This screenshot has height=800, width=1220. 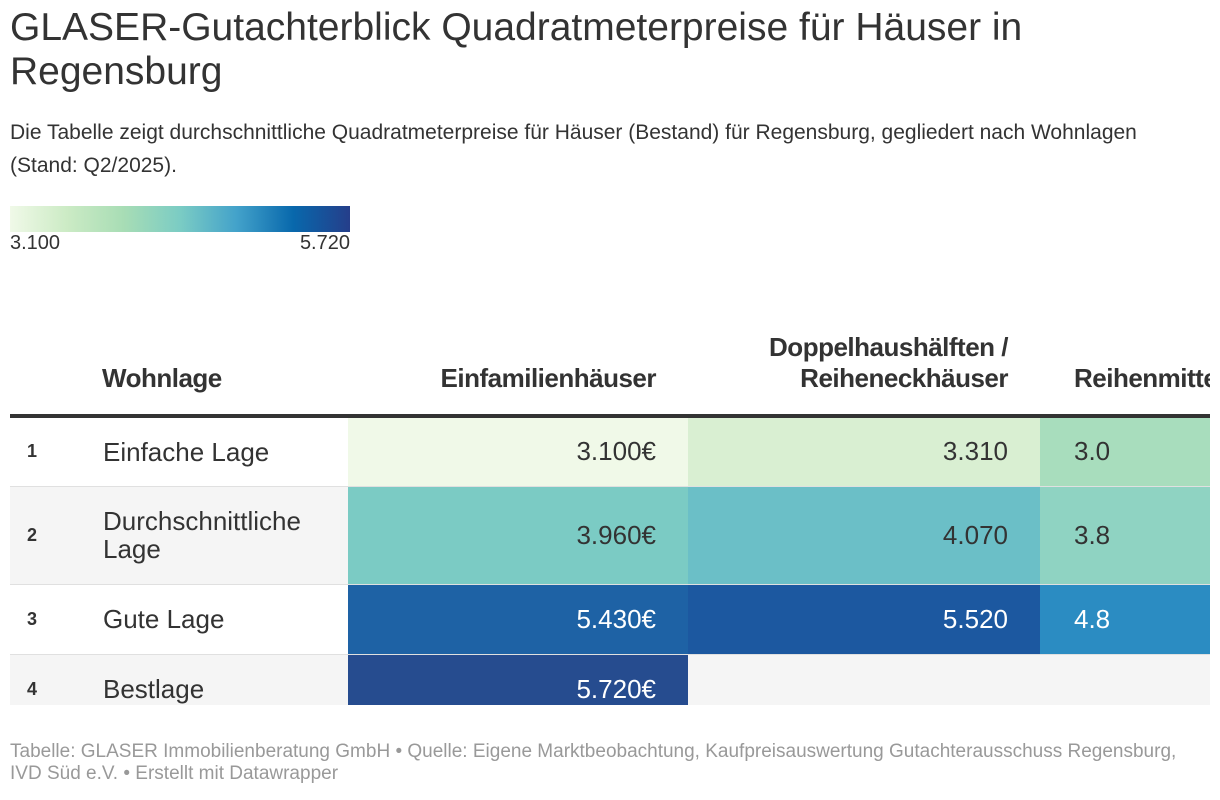 What do you see at coordinates (35, 243) in the screenshot?
I see `legend-min-label: 3.100` at bounding box center [35, 243].